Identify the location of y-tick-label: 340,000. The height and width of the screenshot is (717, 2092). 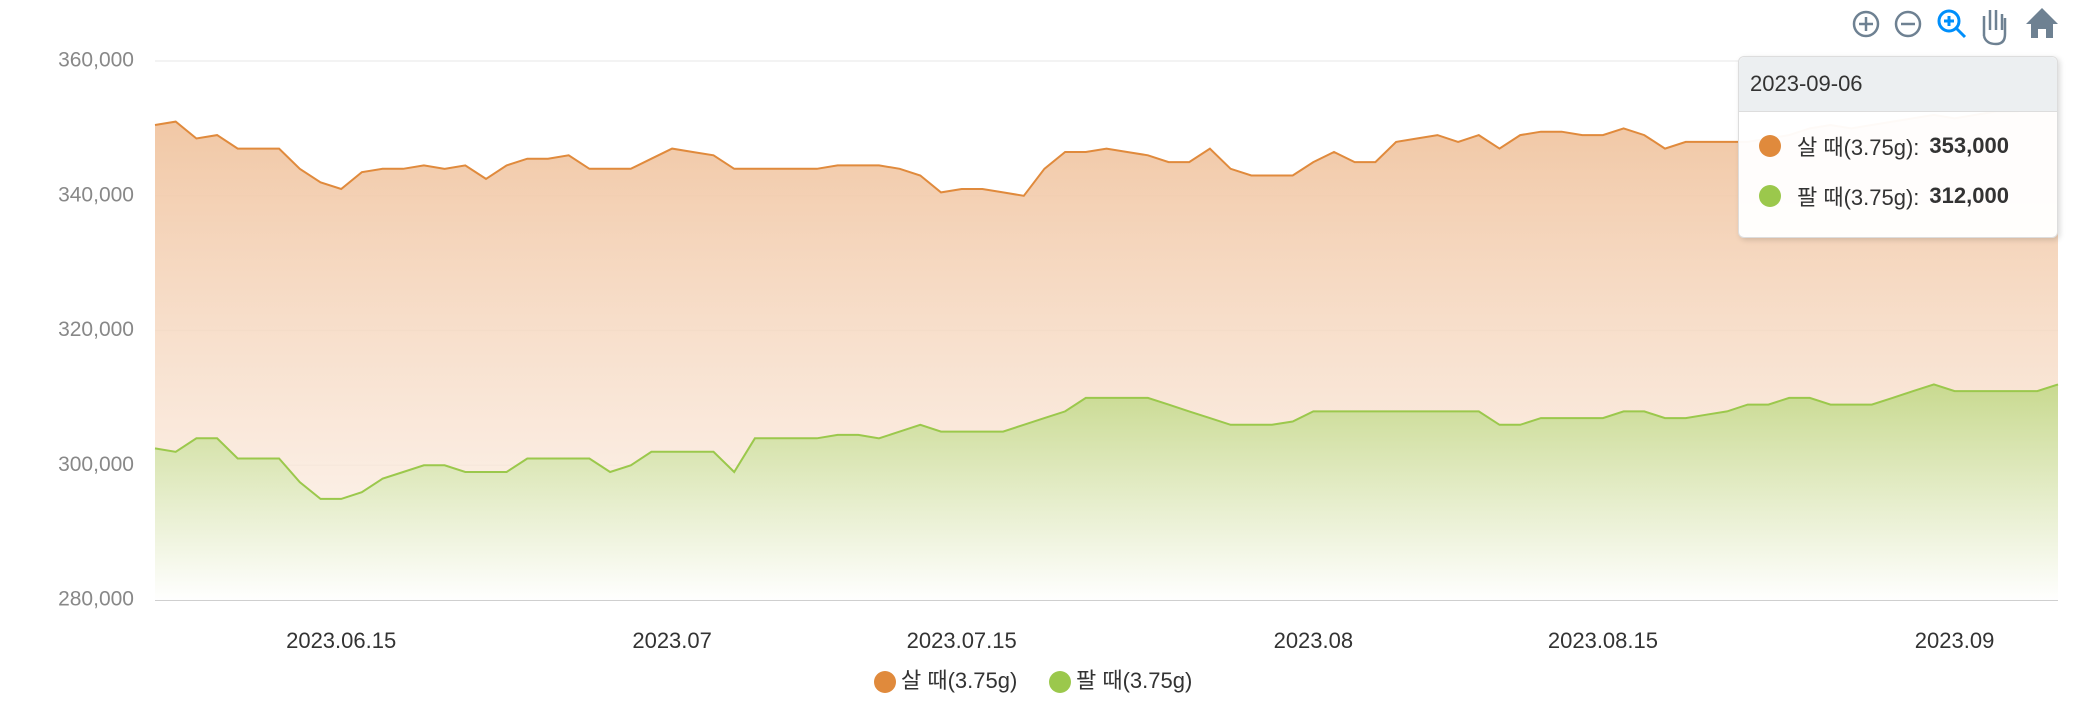
(96, 194).